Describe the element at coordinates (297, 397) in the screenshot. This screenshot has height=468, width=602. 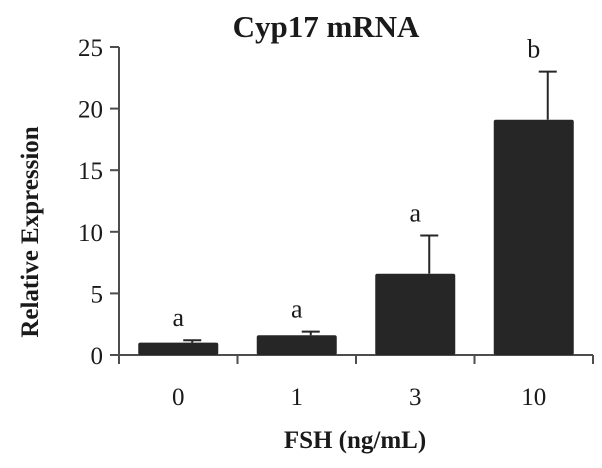
I see `x-tick-label: 1` at that location.